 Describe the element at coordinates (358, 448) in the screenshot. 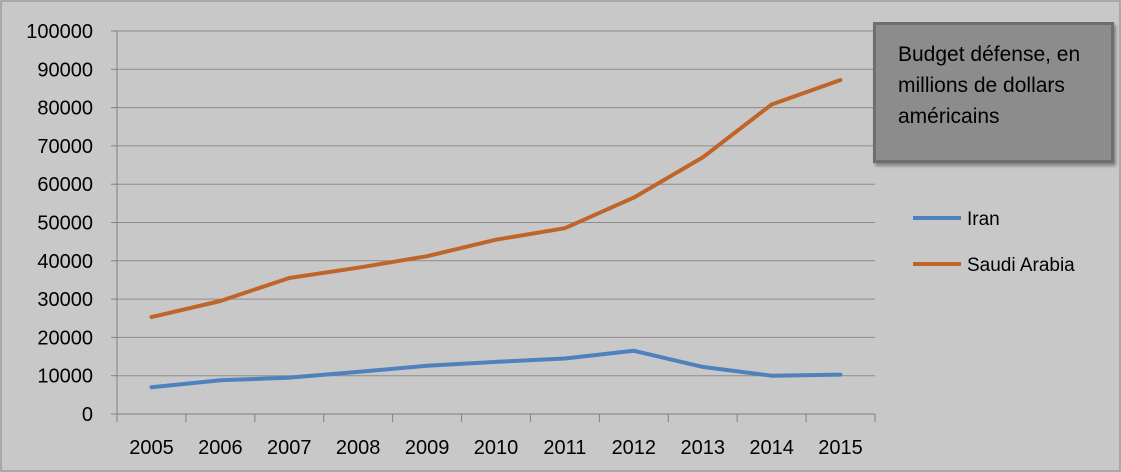

I see `x-tick-label: 2008` at that location.